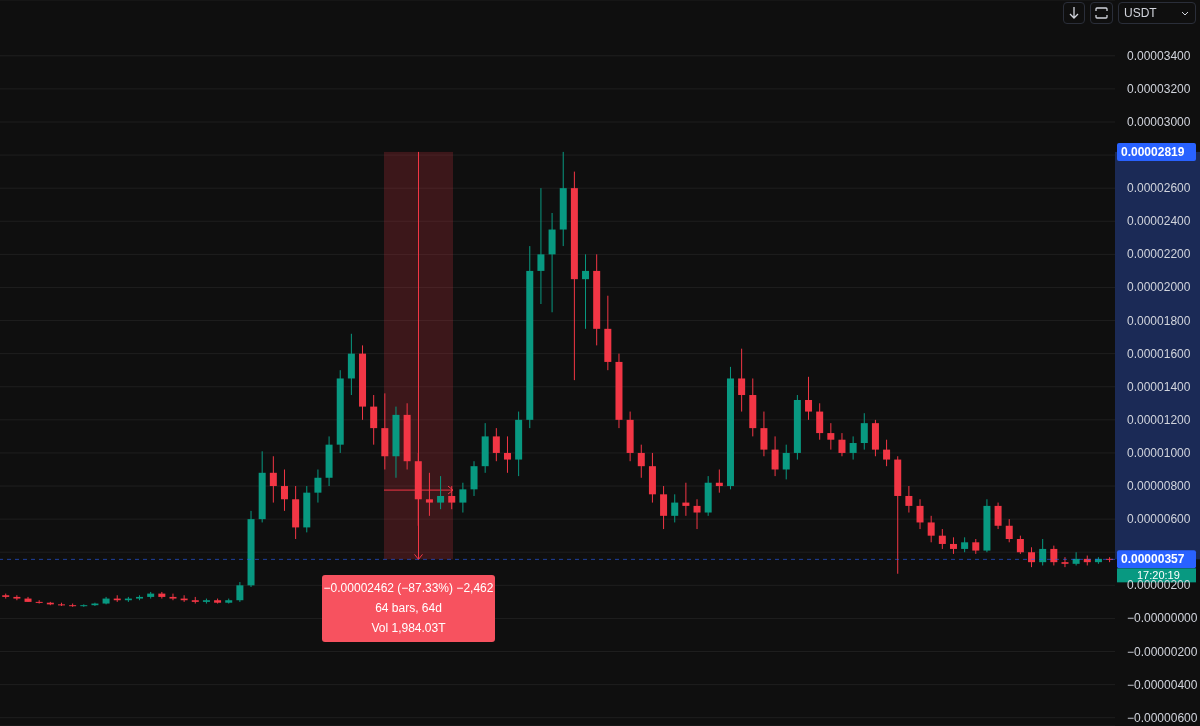 The image size is (1200, 726). I want to click on y-tick-label: 0.00002000, so click(1159, 287).